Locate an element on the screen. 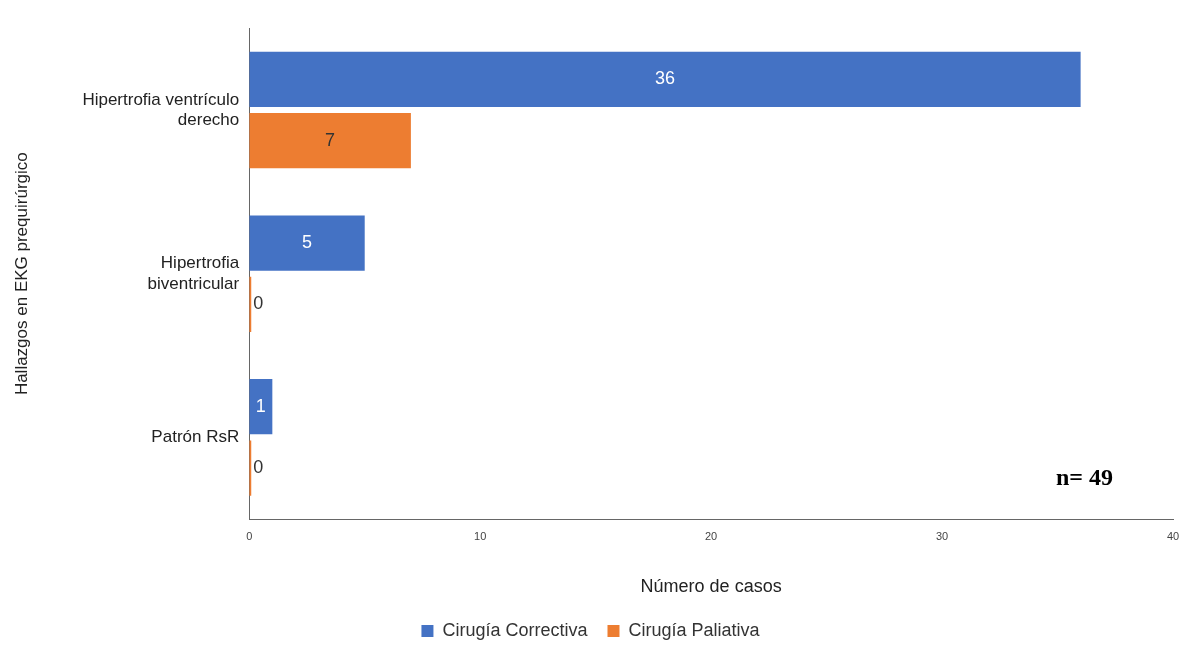  y-axis-title: Hallazgos en EKG prequirúrgico is located at coordinates (21, 274).